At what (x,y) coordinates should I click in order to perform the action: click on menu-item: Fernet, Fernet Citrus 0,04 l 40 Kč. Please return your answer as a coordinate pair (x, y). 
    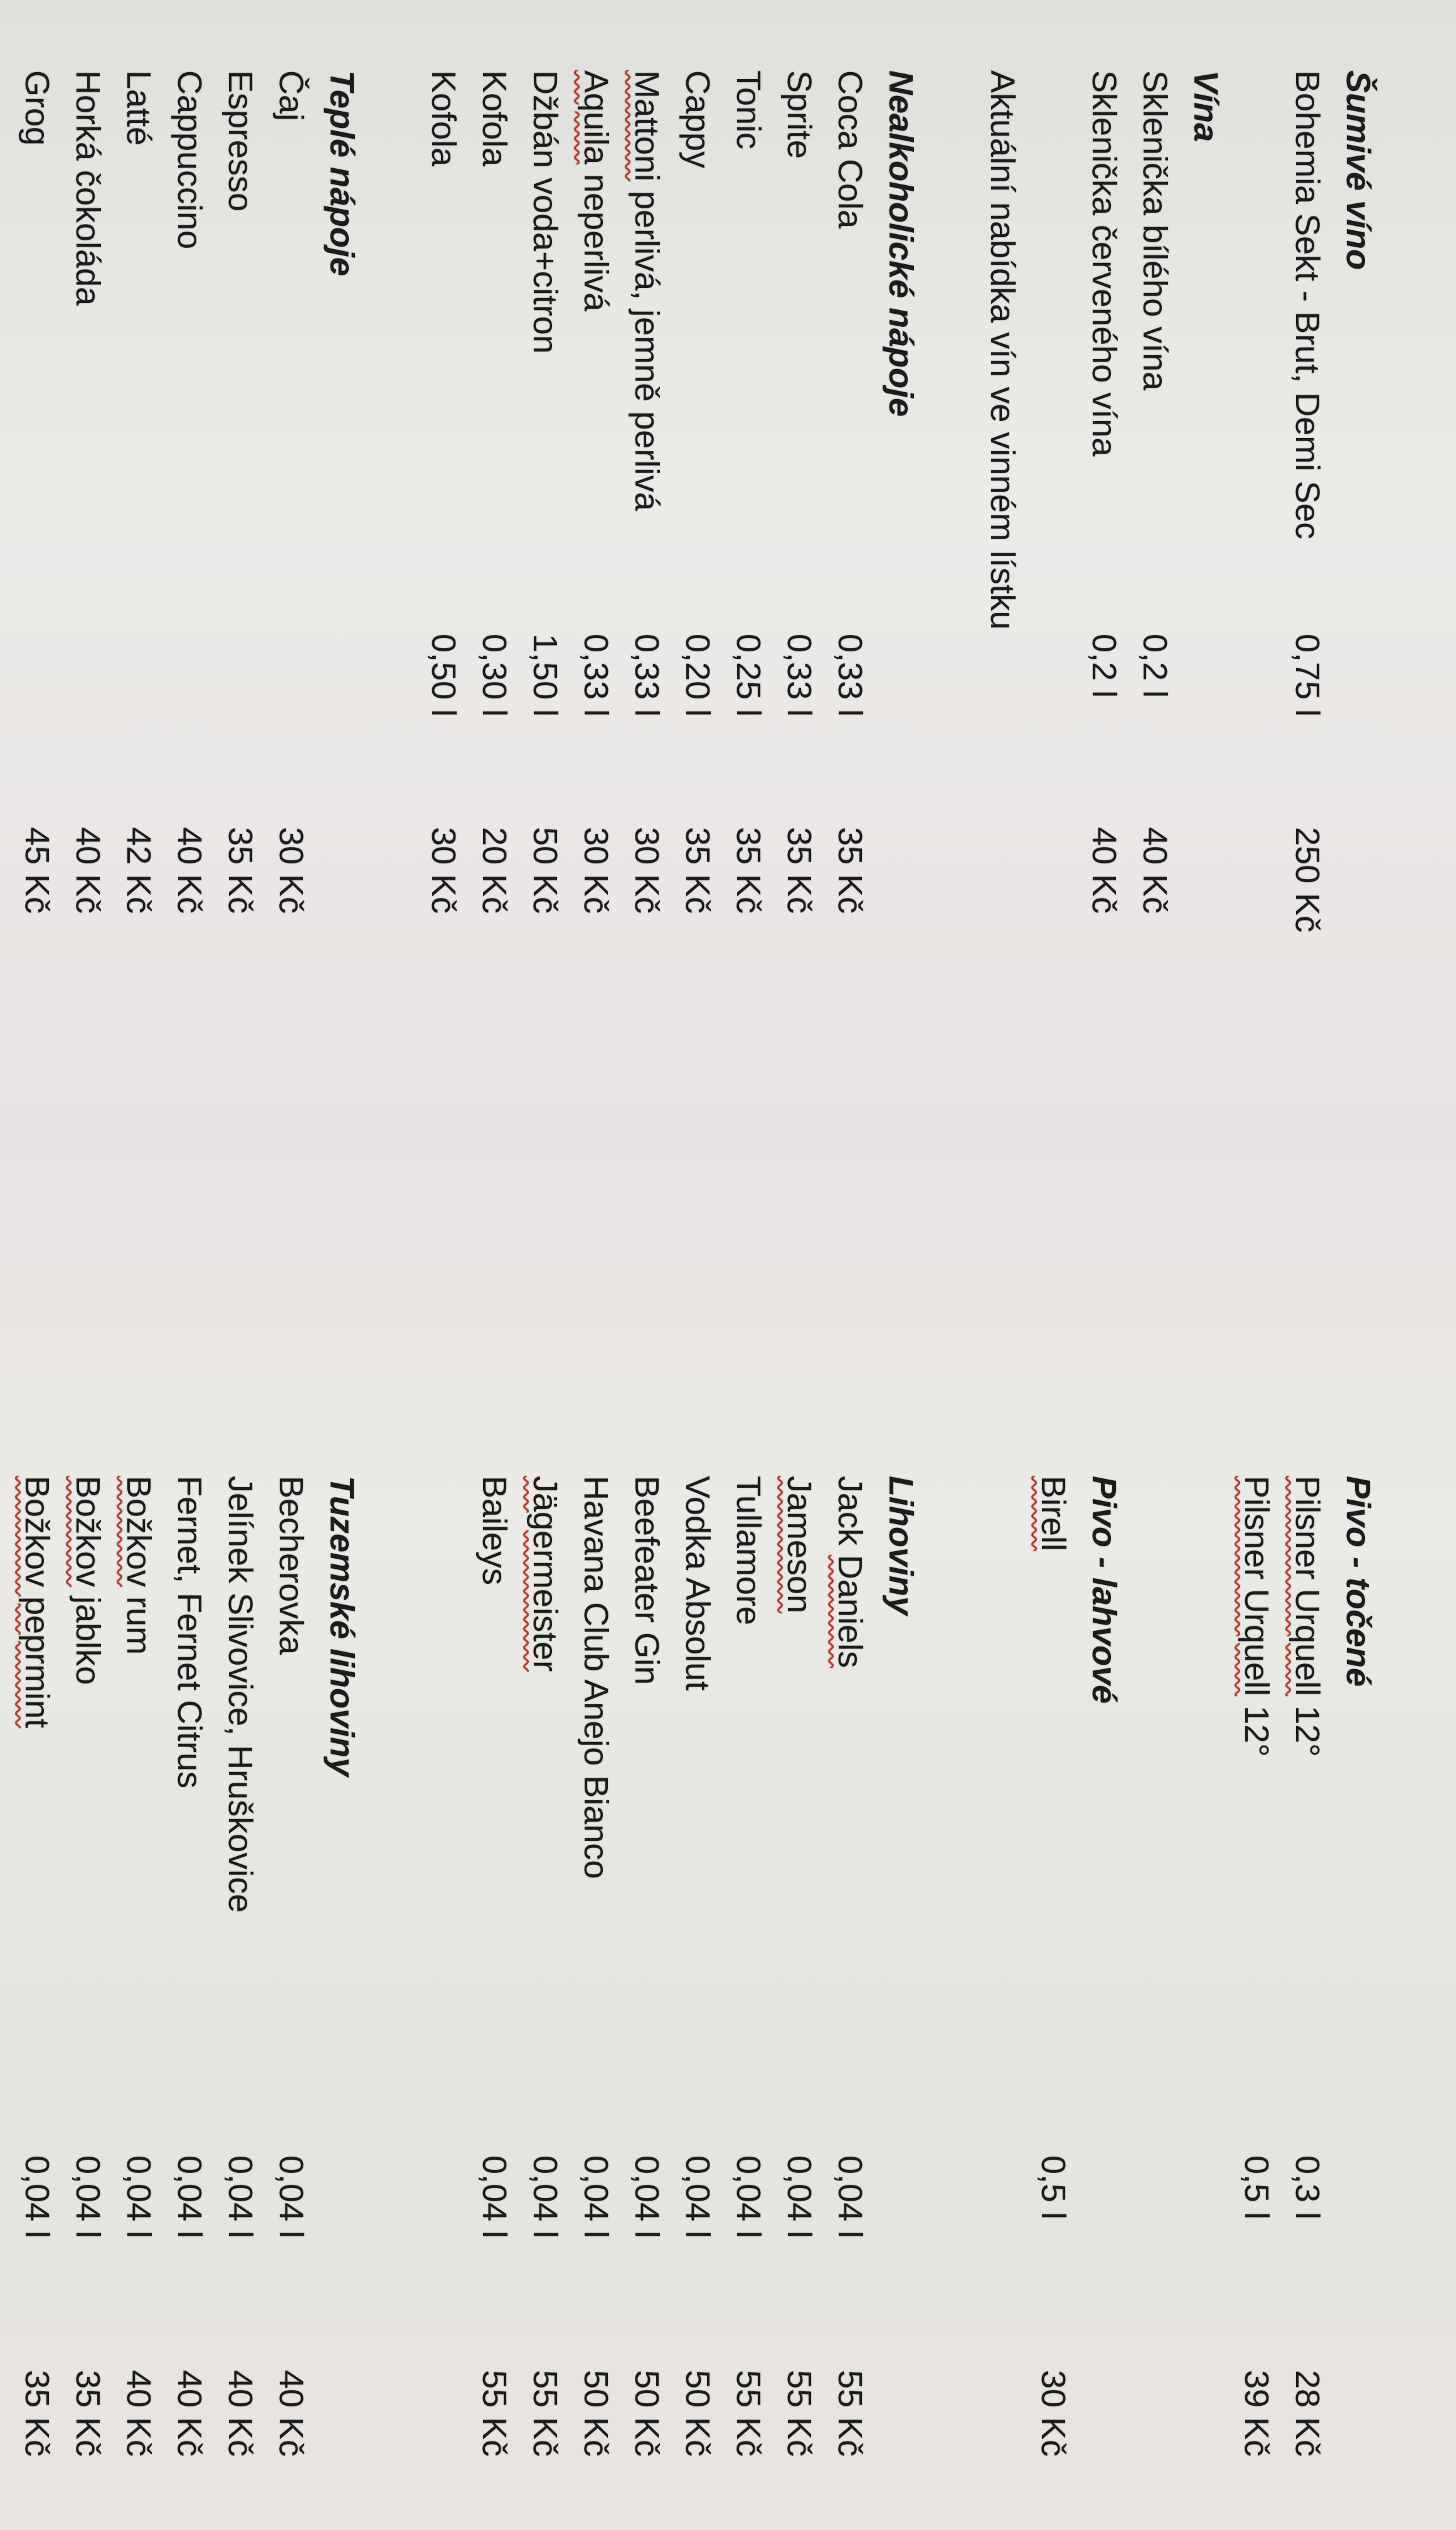
    Looking at the image, I should click on (189, 1265).